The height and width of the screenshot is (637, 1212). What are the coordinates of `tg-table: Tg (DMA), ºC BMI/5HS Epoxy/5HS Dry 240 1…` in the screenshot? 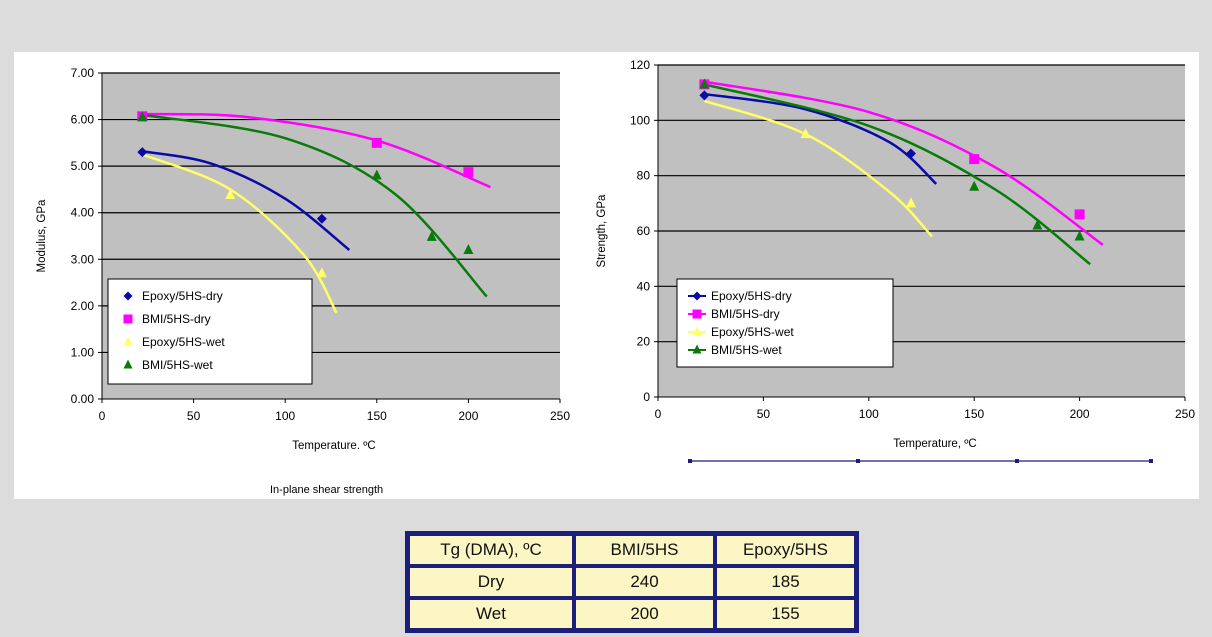 It's located at (632, 582).